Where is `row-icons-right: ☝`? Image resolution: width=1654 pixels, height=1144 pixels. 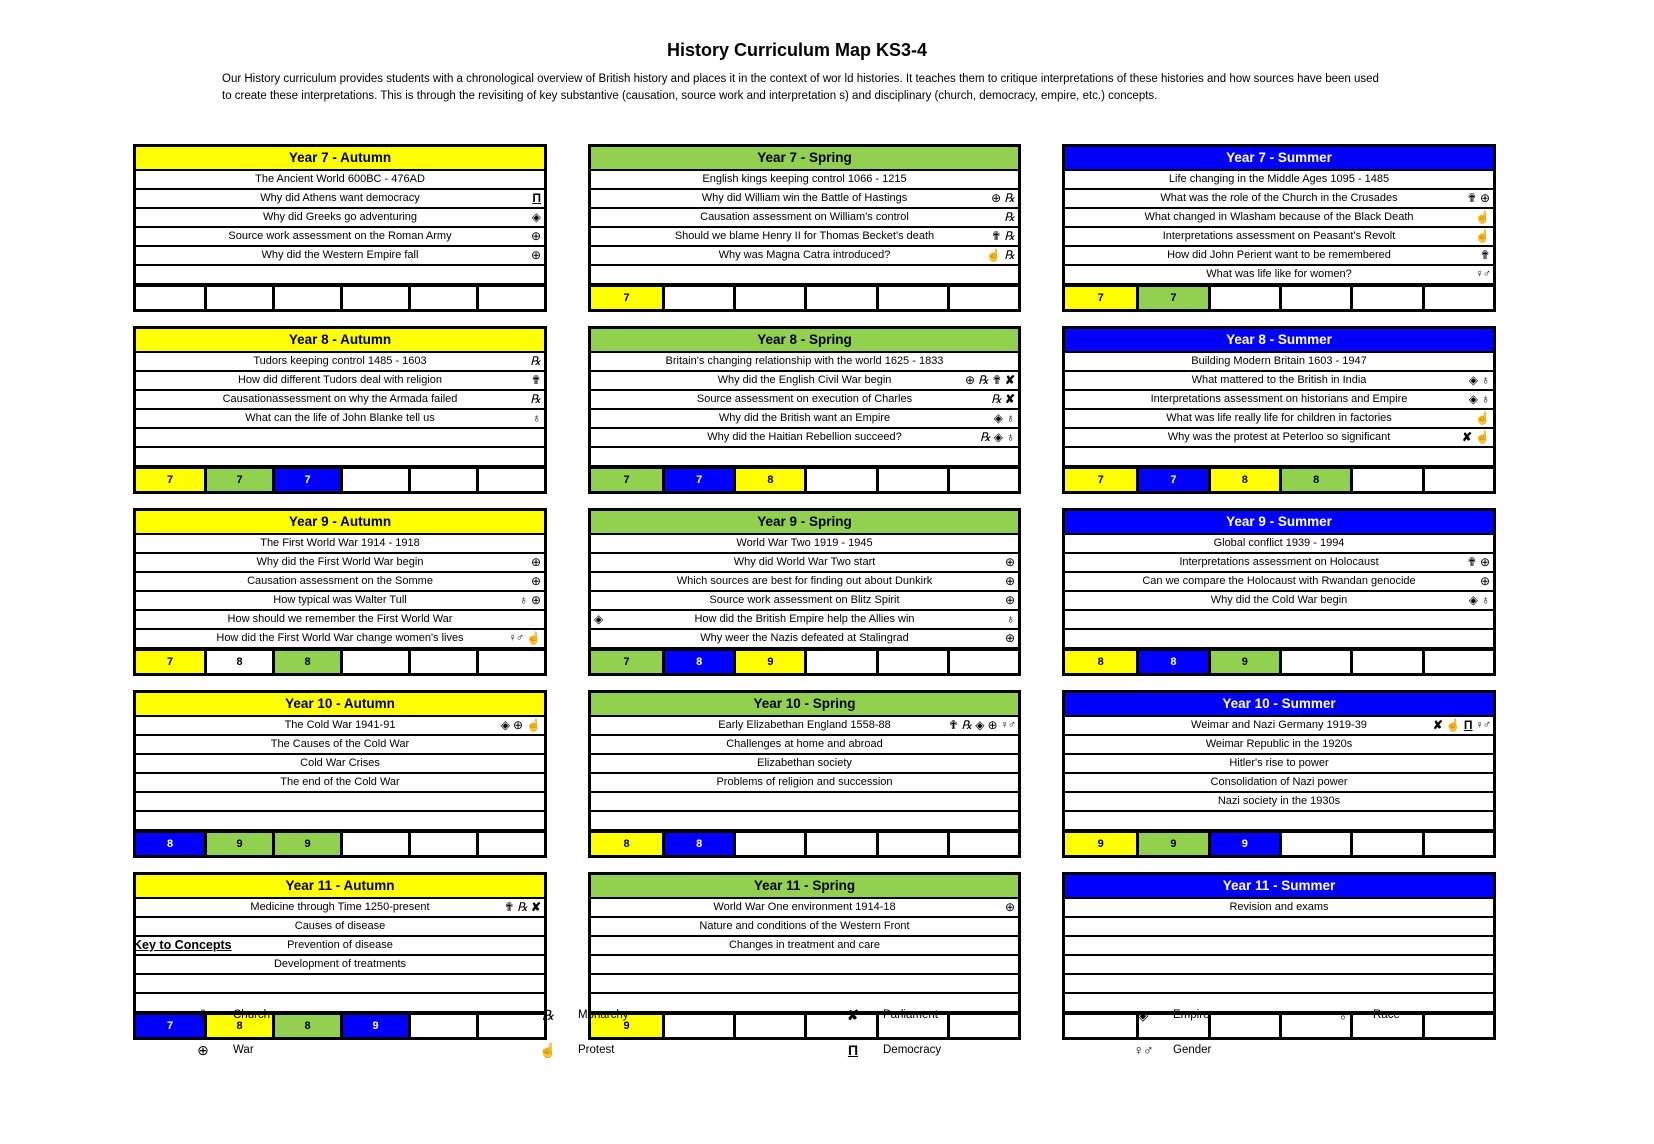 row-icons-right: ☝ is located at coordinates (1482, 236).